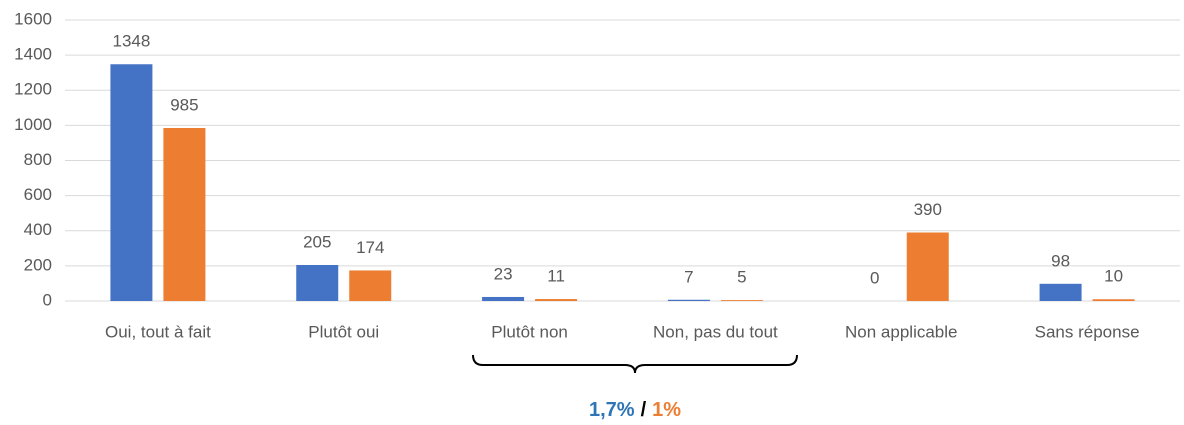 The width and height of the screenshot is (1184, 425). Describe the element at coordinates (503, 273) in the screenshot. I see `value-label: 23` at that location.